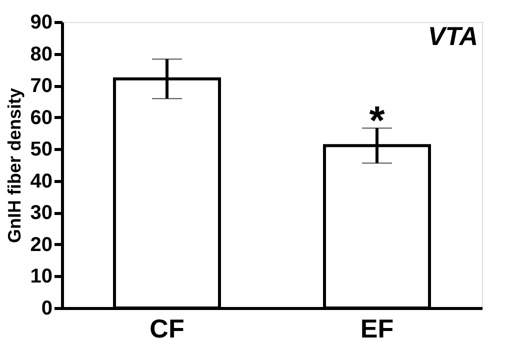 This screenshot has width=520, height=342. Describe the element at coordinates (41, 23) in the screenshot. I see `y-tick-label: 90` at that location.